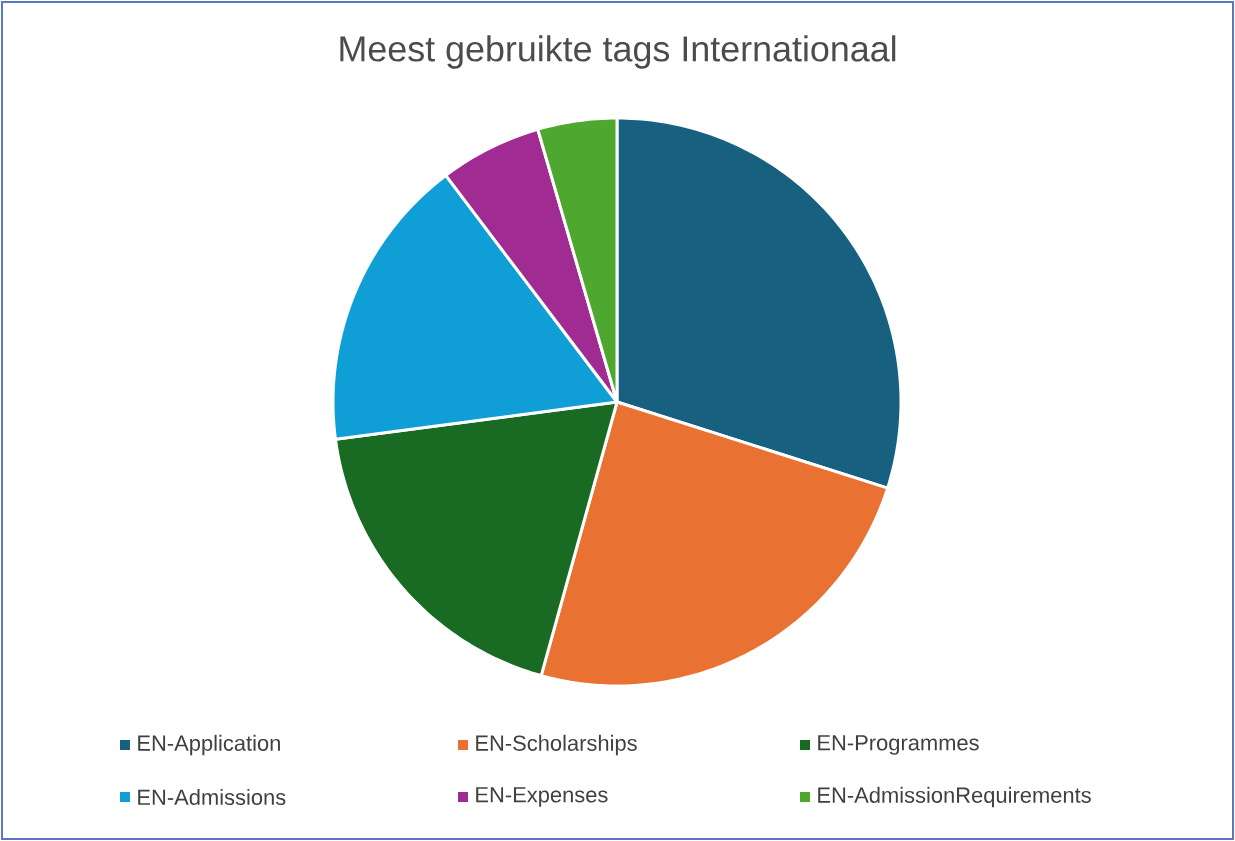  Describe the element at coordinates (556, 745) in the screenshot. I see `legend-label: EN-Scholarships` at that location.